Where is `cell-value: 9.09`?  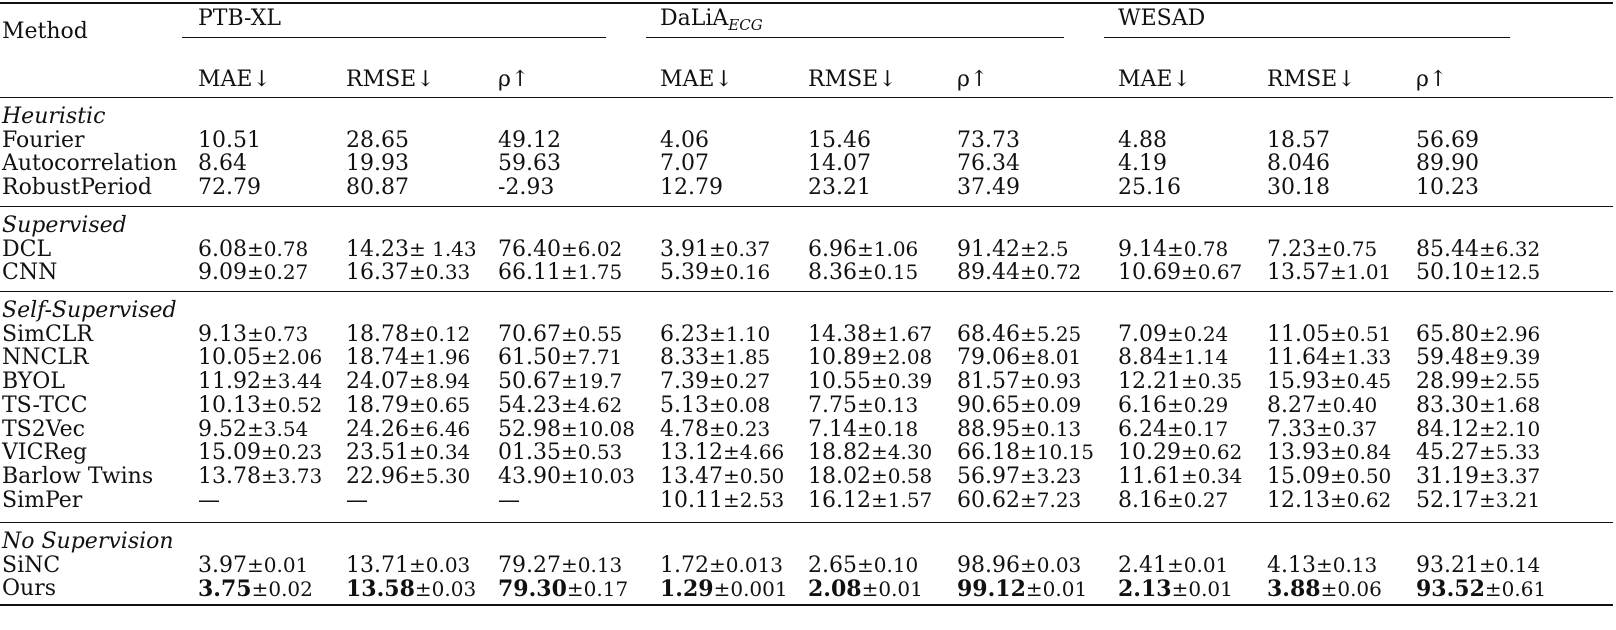 cell-value: 9.09 is located at coordinates (222, 273).